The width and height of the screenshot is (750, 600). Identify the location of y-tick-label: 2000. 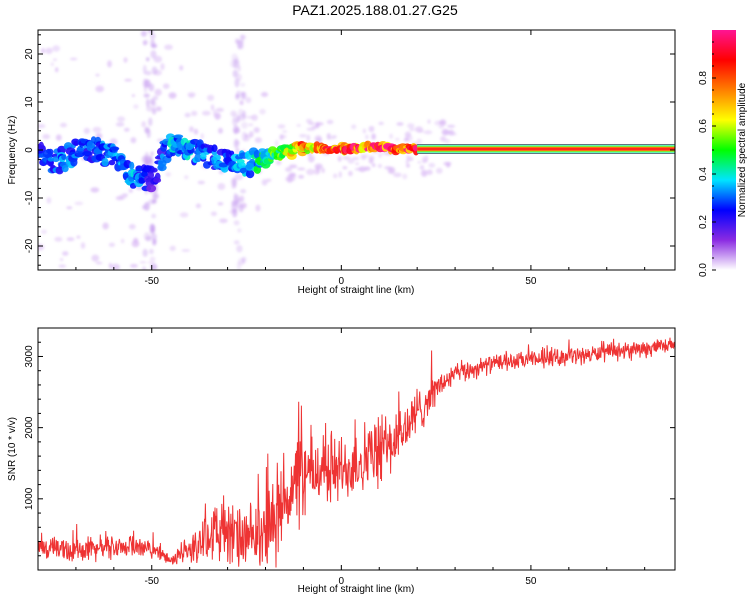
(29, 427).